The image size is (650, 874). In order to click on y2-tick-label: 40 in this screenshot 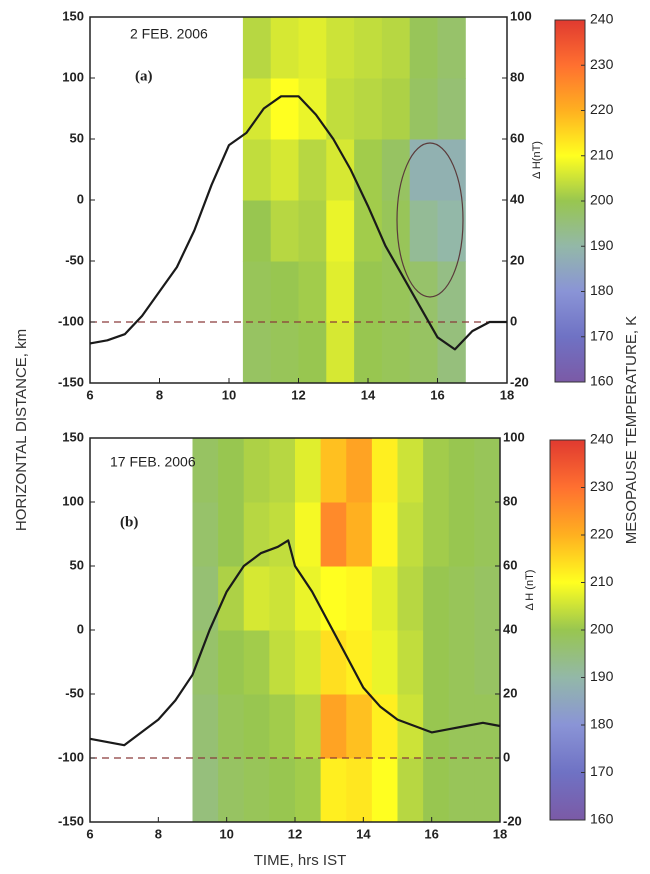, I will do `click(517, 198)`.